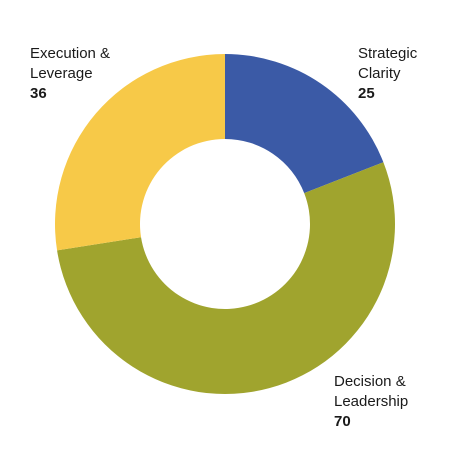 This screenshot has height=450, width=450. What do you see at coordinates (388, 53) in the screenshot?
I see `slice-label-line1: Strategic` at bounding box center [388, 53].